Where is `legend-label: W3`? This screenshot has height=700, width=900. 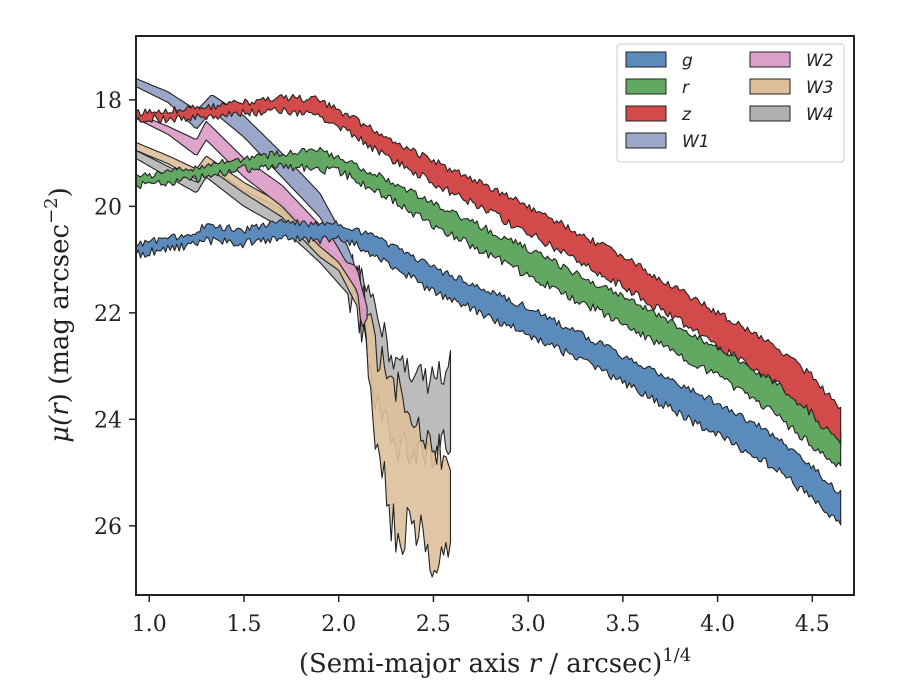 legend-label: W3 is located at coordinates (820, 88).